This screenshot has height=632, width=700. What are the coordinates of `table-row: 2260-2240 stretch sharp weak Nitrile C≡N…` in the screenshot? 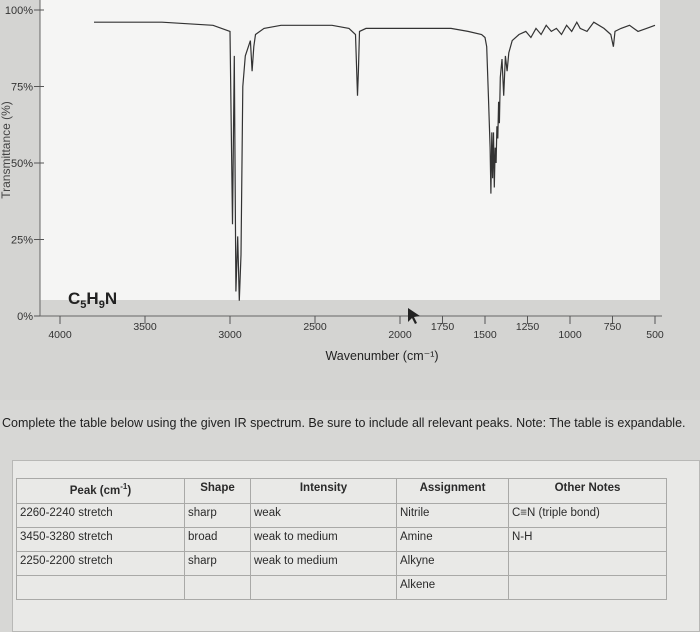 It's located at (341, 515).